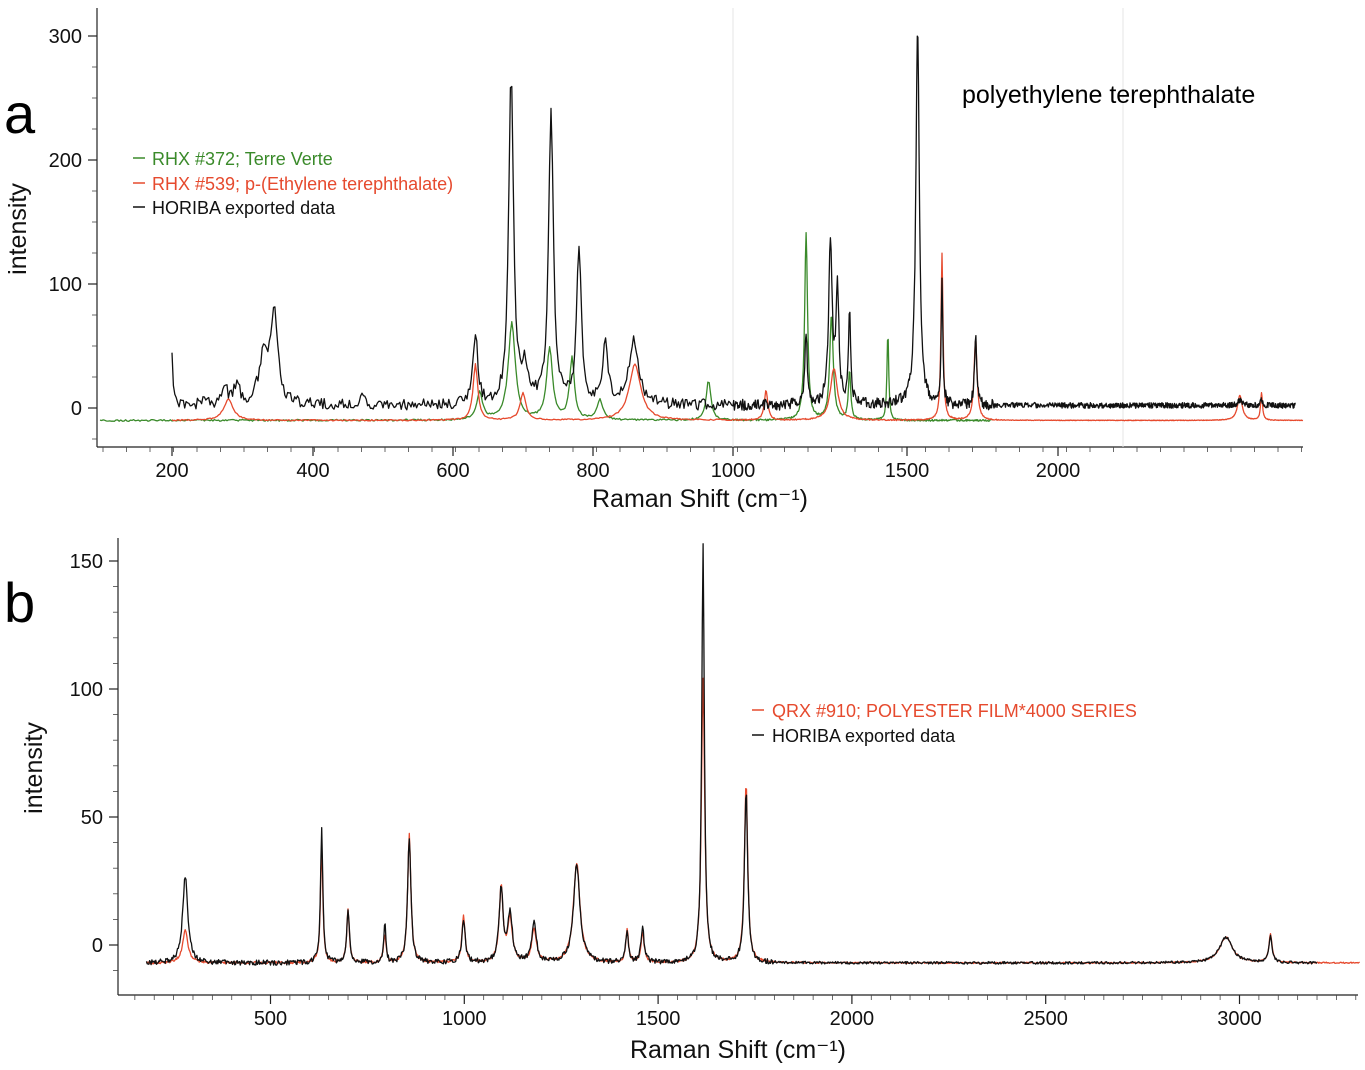 The height and width of the screenshot is (1070, 1365). I want to click on x-tick-label: 2500, so click(1045, 1019).